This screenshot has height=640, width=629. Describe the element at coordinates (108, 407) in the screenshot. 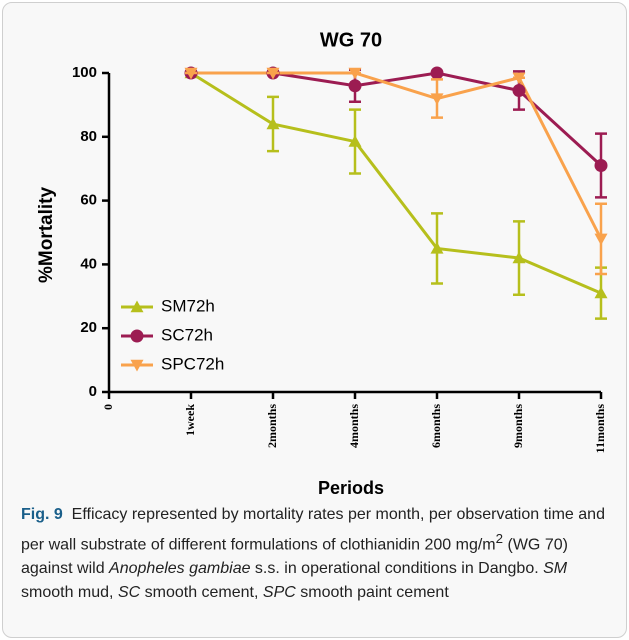

I see `x-tick-label: 0` at that location.